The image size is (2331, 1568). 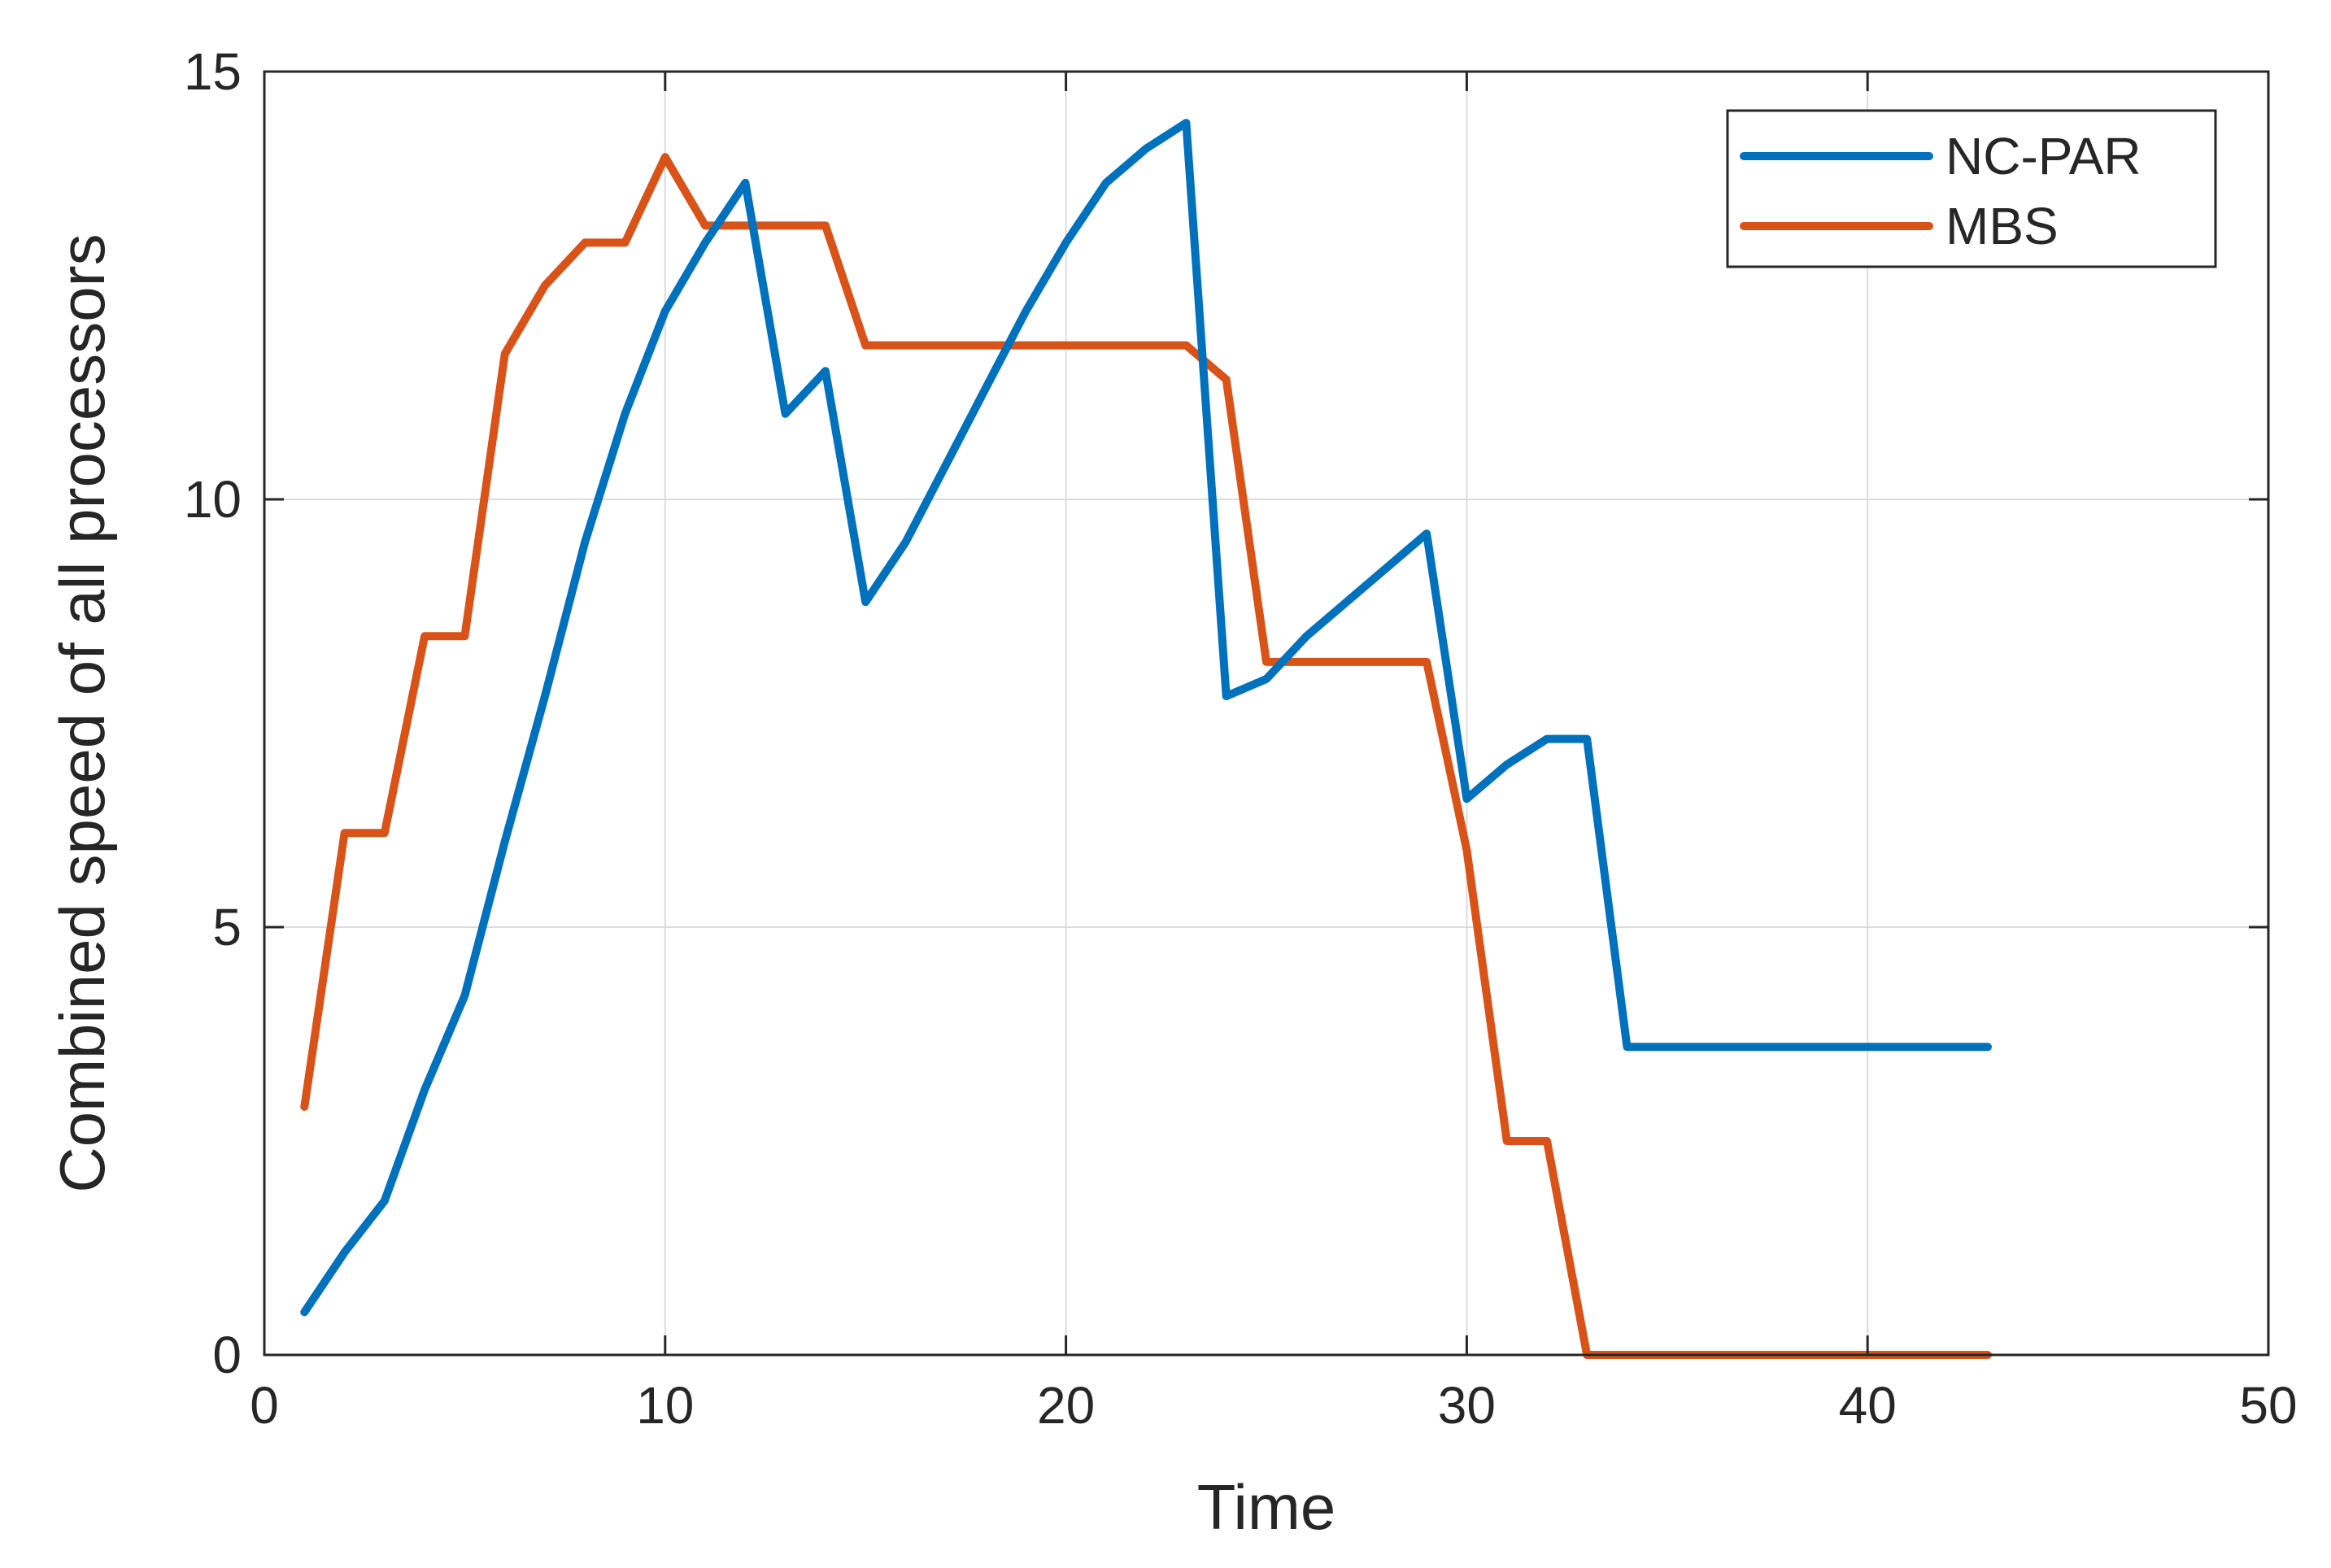 I want to click on y-tick-label: 10, so click(x=213, y=500).